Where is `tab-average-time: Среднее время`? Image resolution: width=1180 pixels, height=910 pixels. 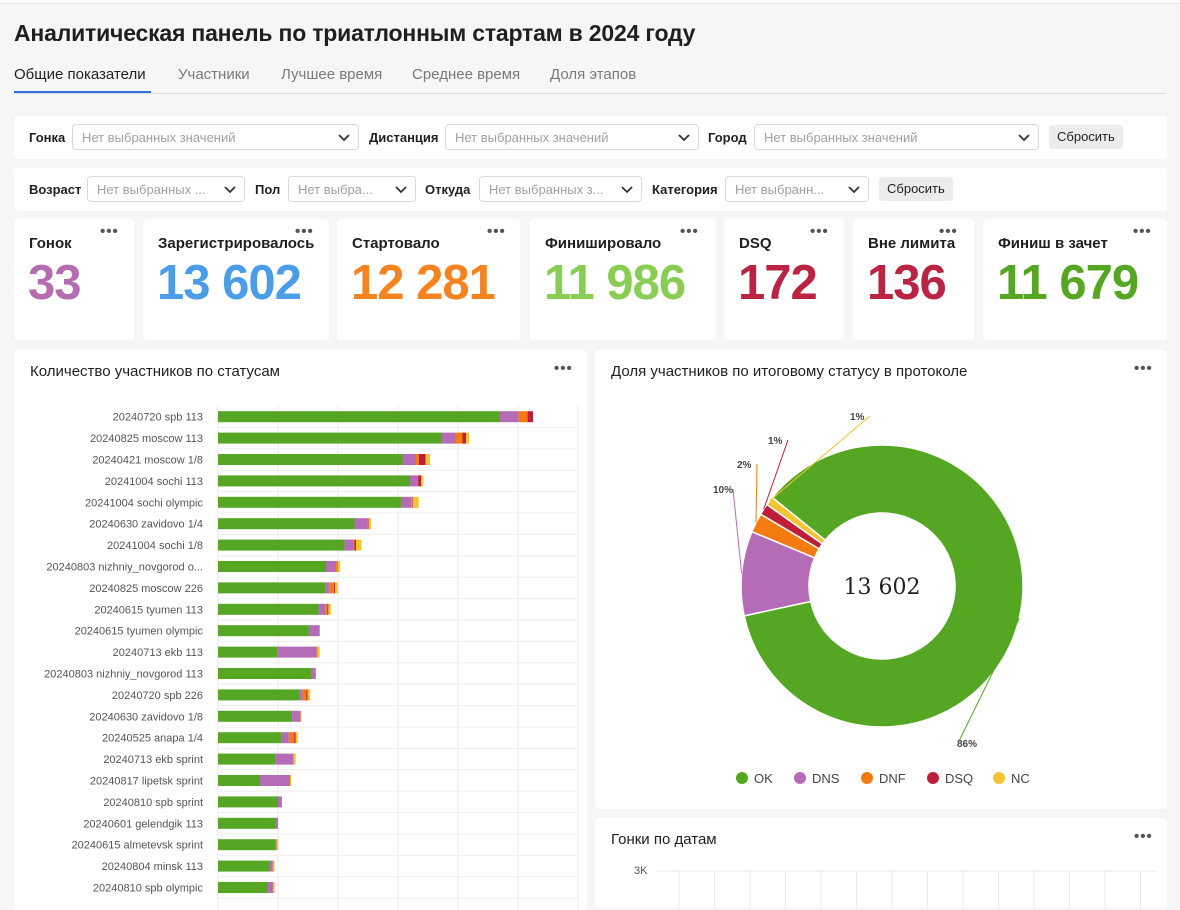
tab-average-time: Среднее время is located at coordinates (466, 74).